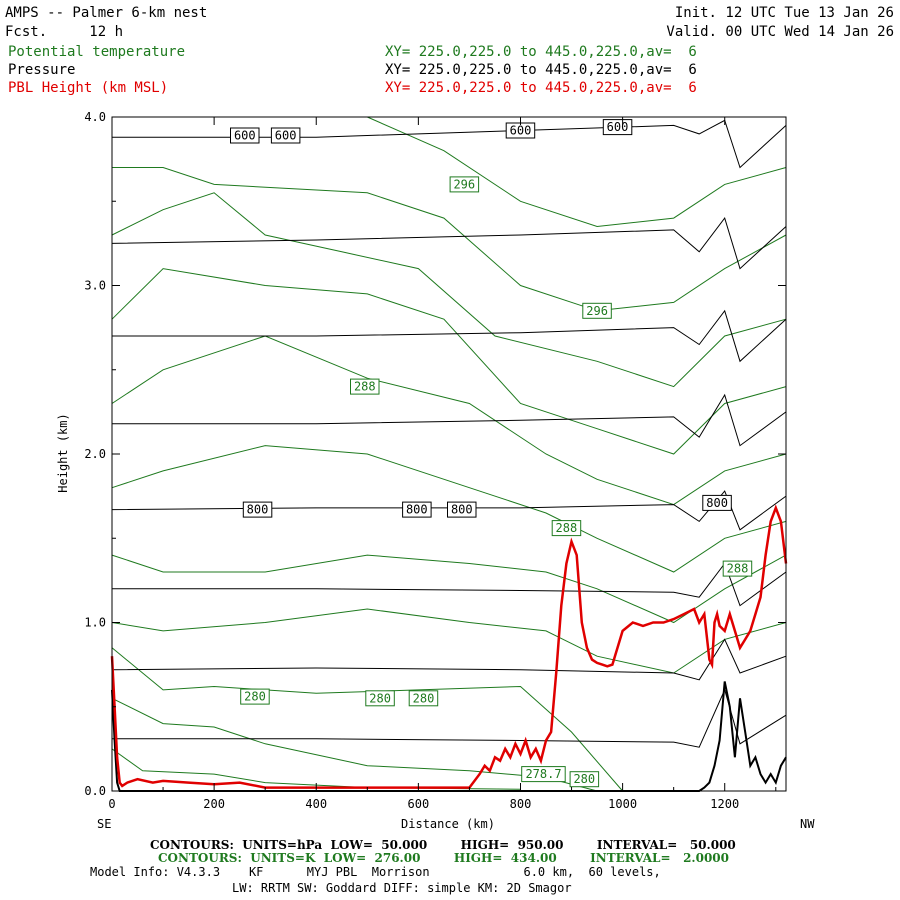 This screenshot has height=900, width=900. What do you see at coordinates (784, 13) in the screenshot?
I see `init-time: Init. 12 UTC Tue 13 Jan 26` at bounding box center [784, 13].